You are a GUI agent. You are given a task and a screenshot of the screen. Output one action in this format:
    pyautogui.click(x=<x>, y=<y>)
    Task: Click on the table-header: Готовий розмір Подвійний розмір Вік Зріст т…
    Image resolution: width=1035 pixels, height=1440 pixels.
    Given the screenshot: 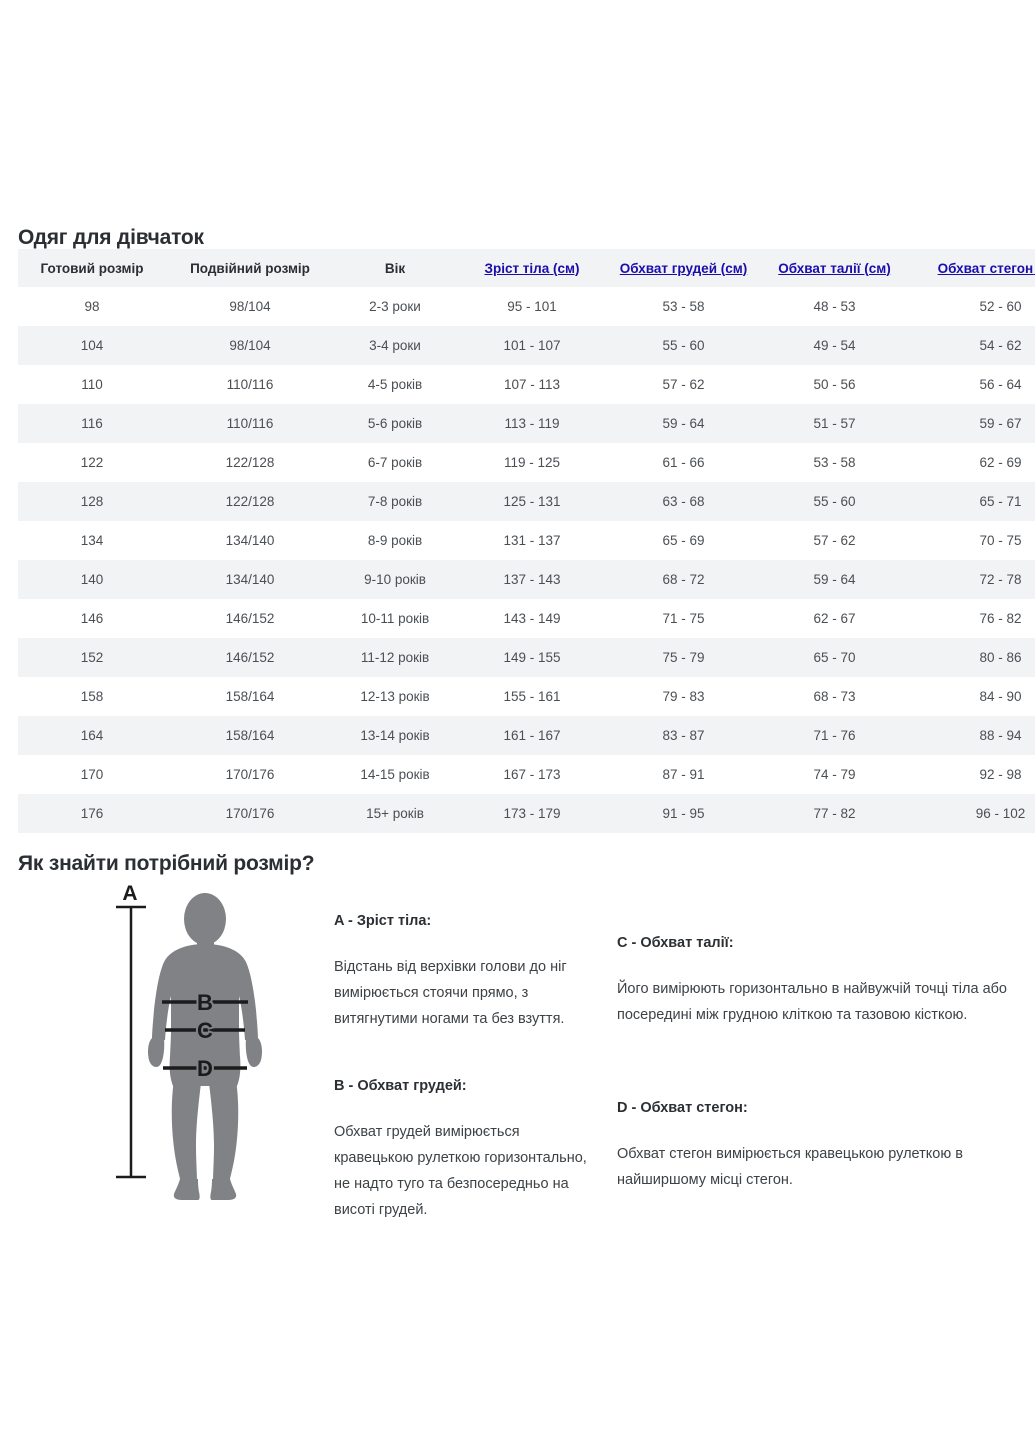 What is the action you would take?
    pyautogui.click(x=526, y=268)
    